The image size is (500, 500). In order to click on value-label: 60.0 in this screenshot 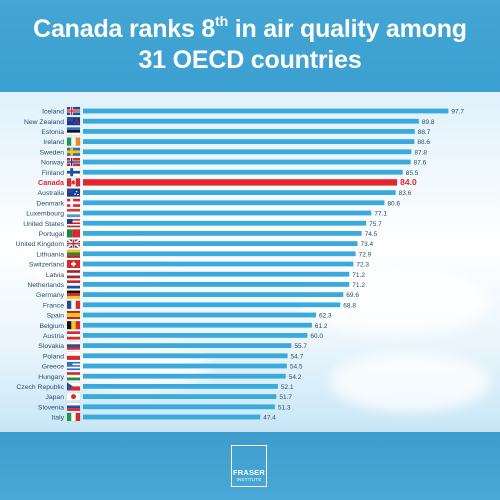, I will do `click(316, 336)`.